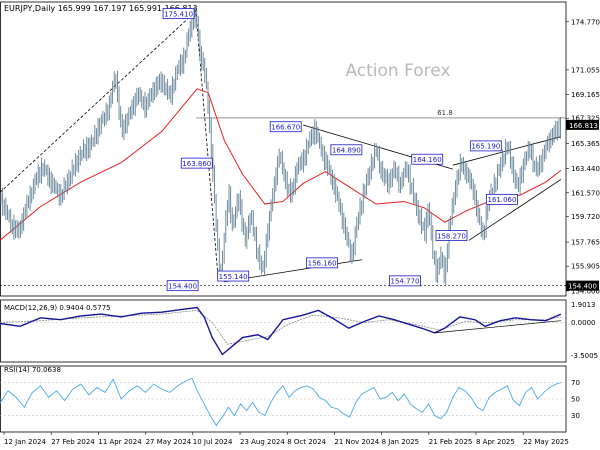  What do you see at coordinates (73, 442) in the screenshot?
I see `x-tick-label: 27 Feb 2024` at bounding box center [73, 442].